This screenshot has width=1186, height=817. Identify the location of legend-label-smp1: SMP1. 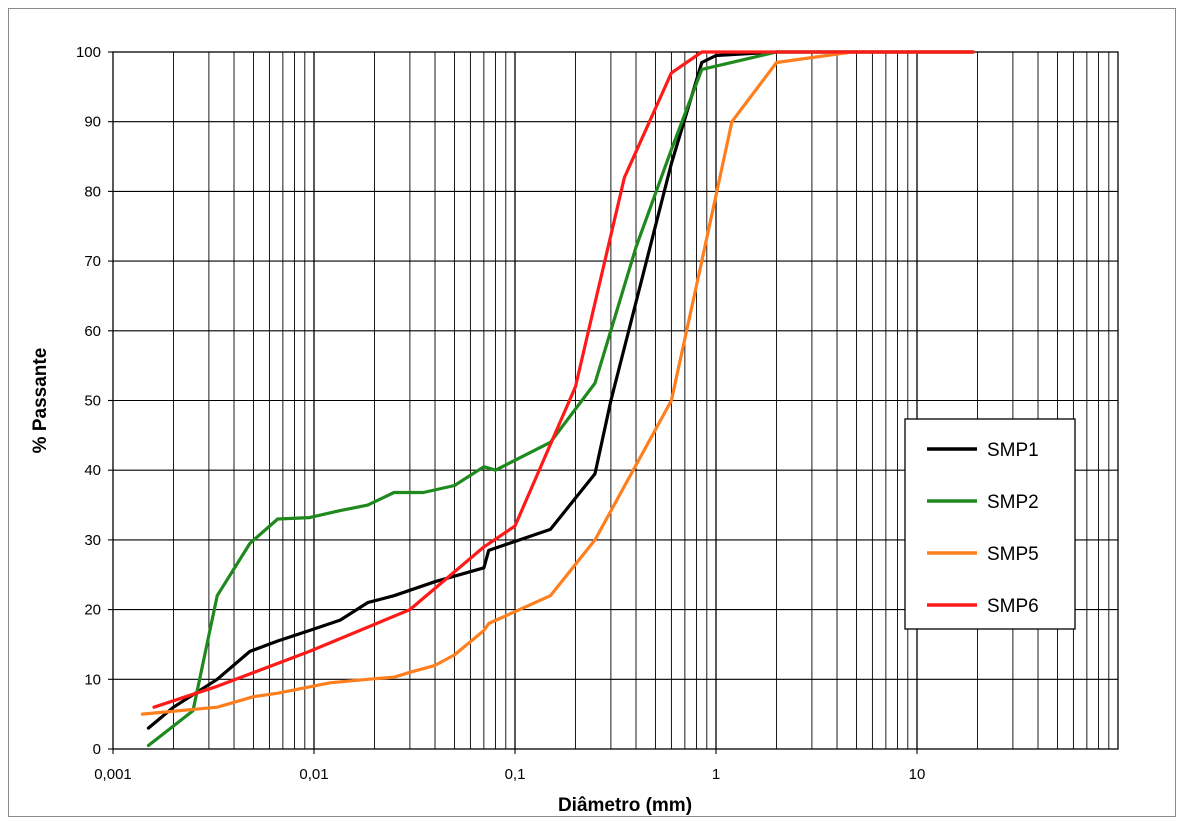
(1013, 450).